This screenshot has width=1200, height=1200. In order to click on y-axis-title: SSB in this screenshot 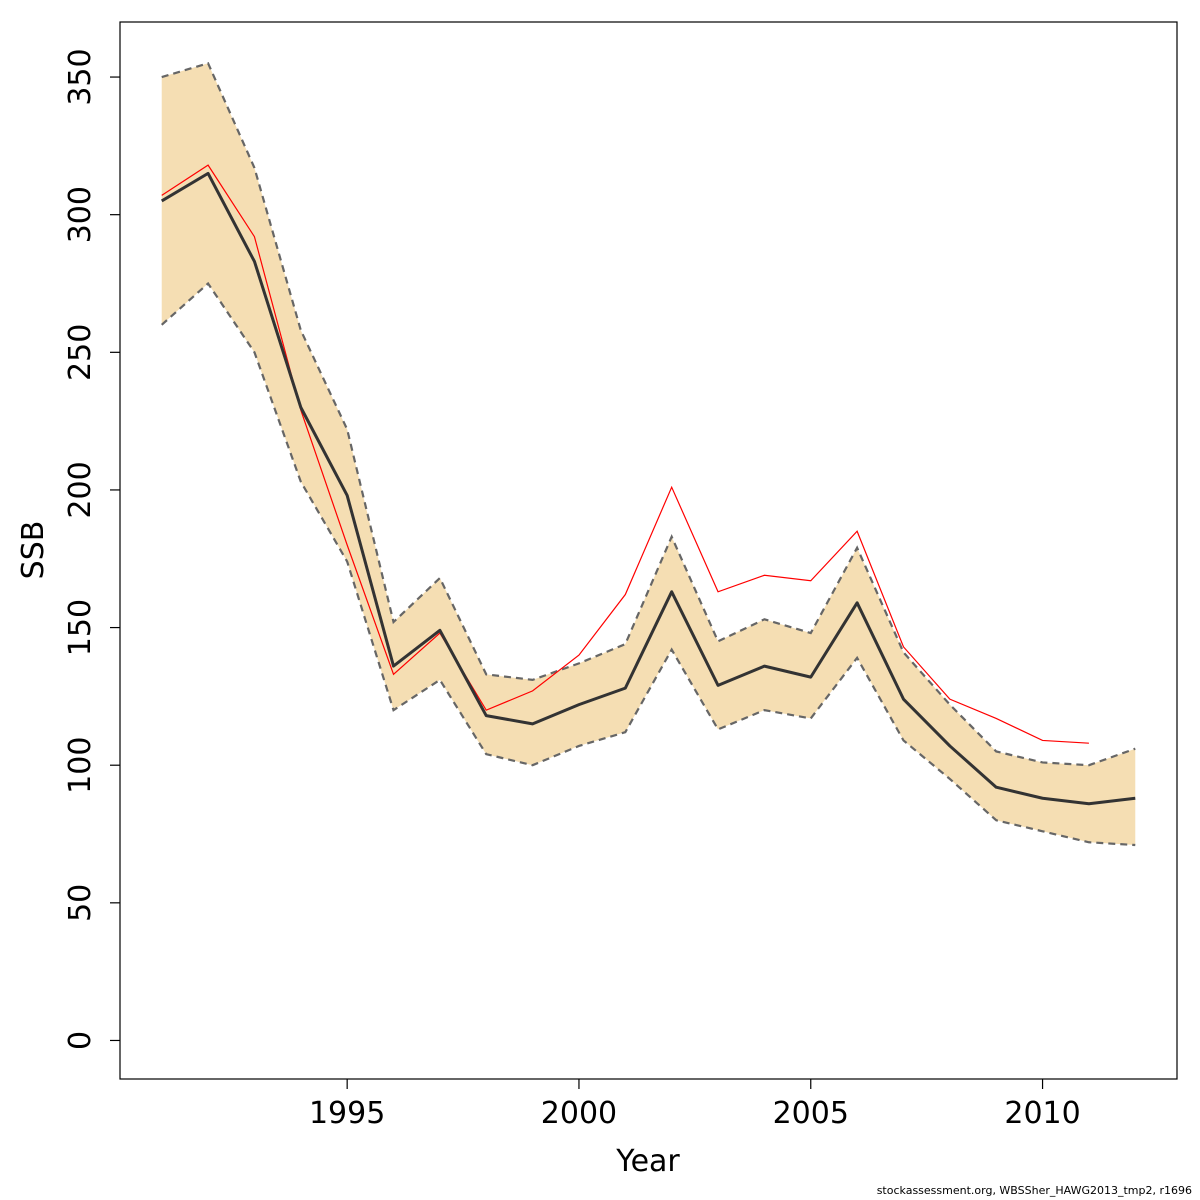, I will do `click(33, 550)`.